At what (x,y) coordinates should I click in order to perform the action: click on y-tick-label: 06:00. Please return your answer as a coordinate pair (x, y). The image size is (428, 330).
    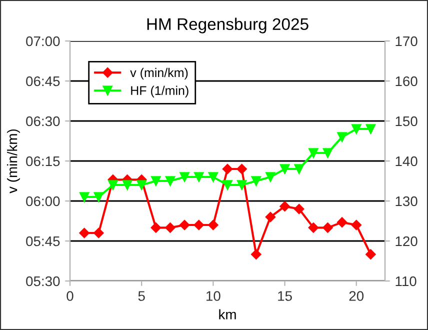
    Looking at the image, I should click on (43, 201).